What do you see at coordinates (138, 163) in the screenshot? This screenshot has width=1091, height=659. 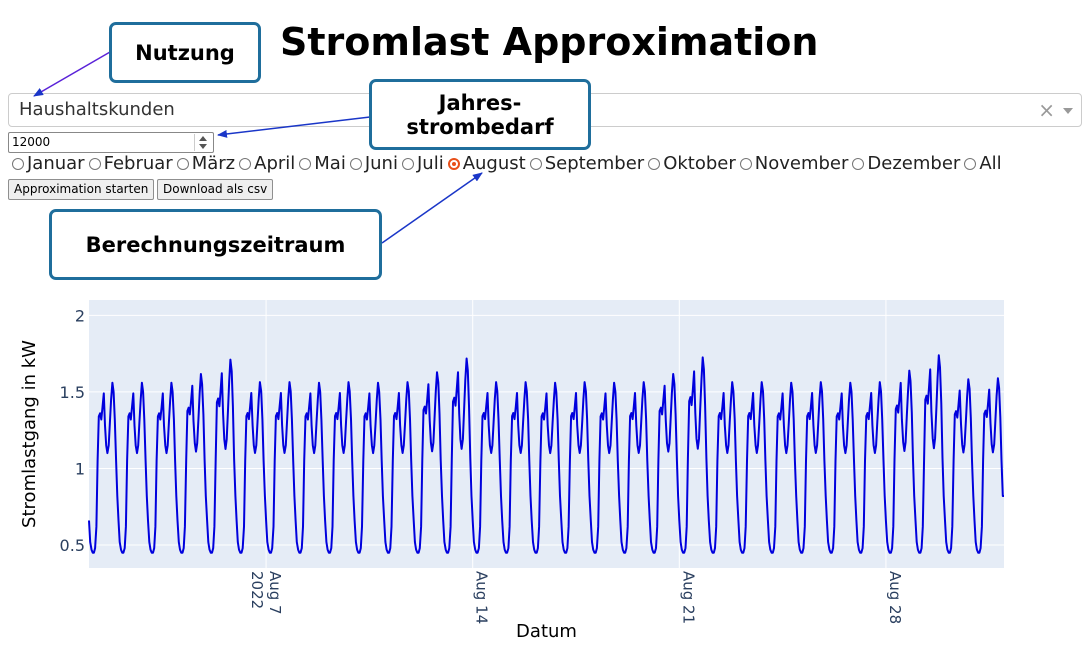 I see `month-label: Februar` at bounding box center [138, 163].